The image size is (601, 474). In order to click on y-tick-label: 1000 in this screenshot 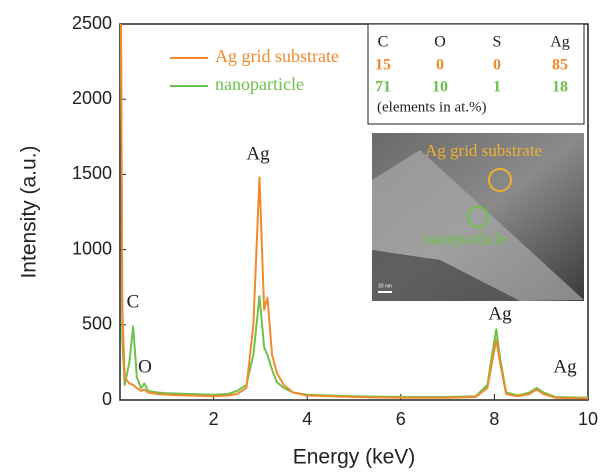, I will do `click(92, 248)`.